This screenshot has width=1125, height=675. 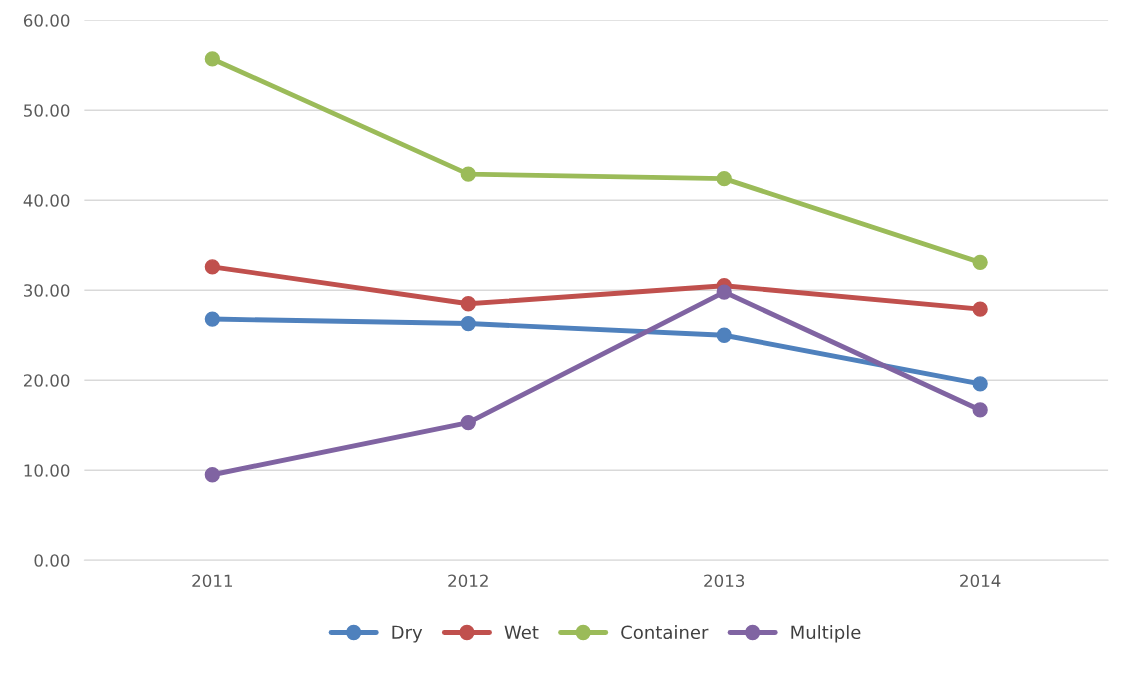 I want to click on y-tick-label: 30.00, so click(x=47, y=290).